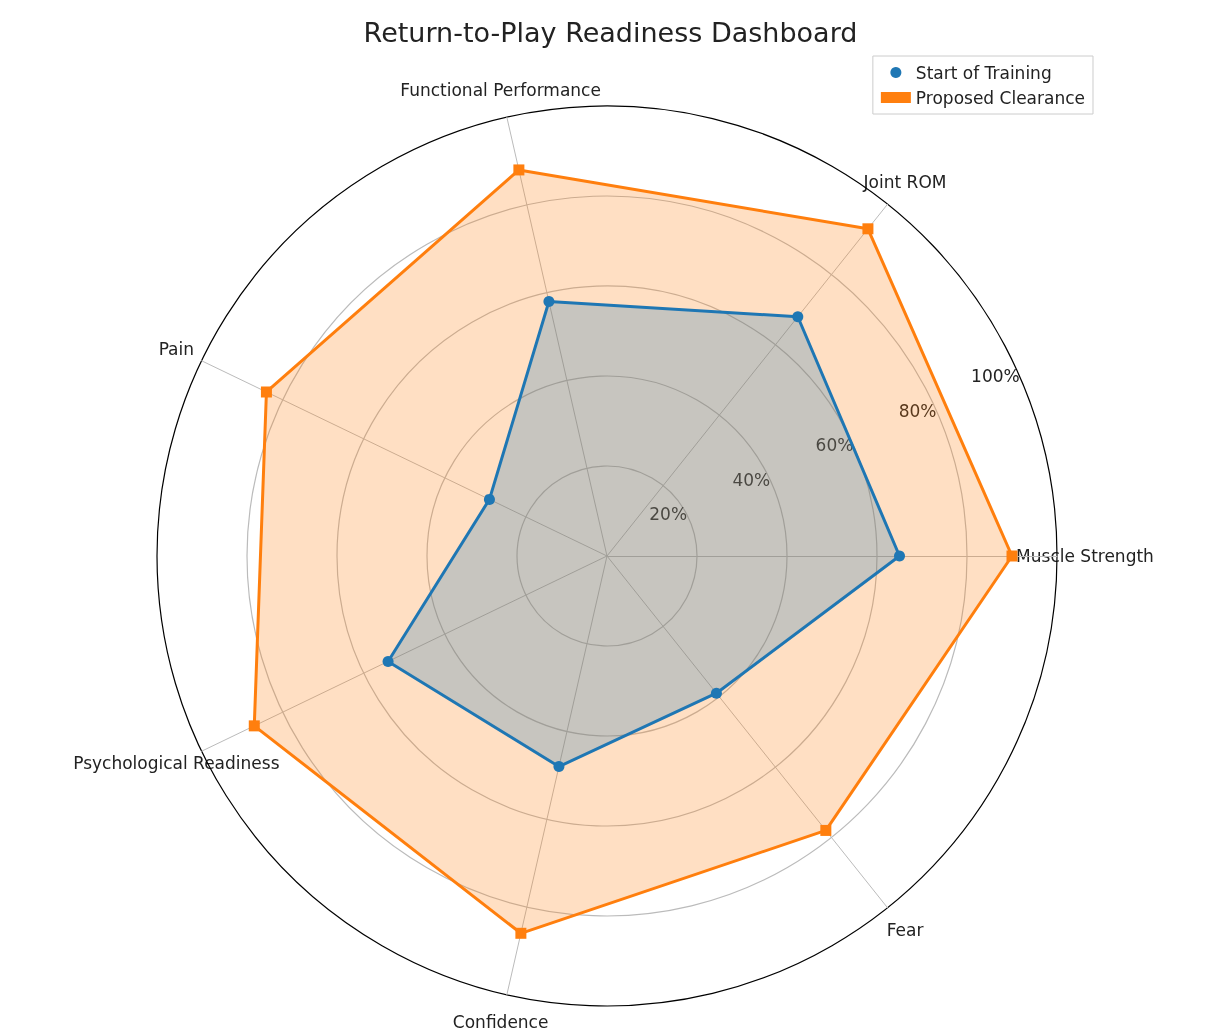 This screenshot has height=1034, width=1221. I want to click on chart-title: Return-to-Play Readiness Dashboard, so click(610, 32).